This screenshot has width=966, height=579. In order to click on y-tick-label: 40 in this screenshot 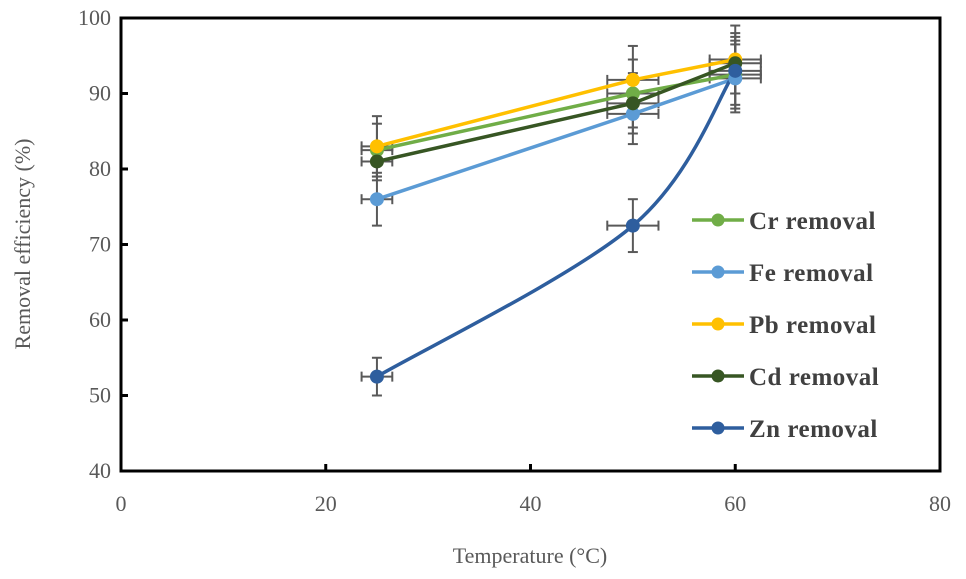, I will do `click(100, 470)`.